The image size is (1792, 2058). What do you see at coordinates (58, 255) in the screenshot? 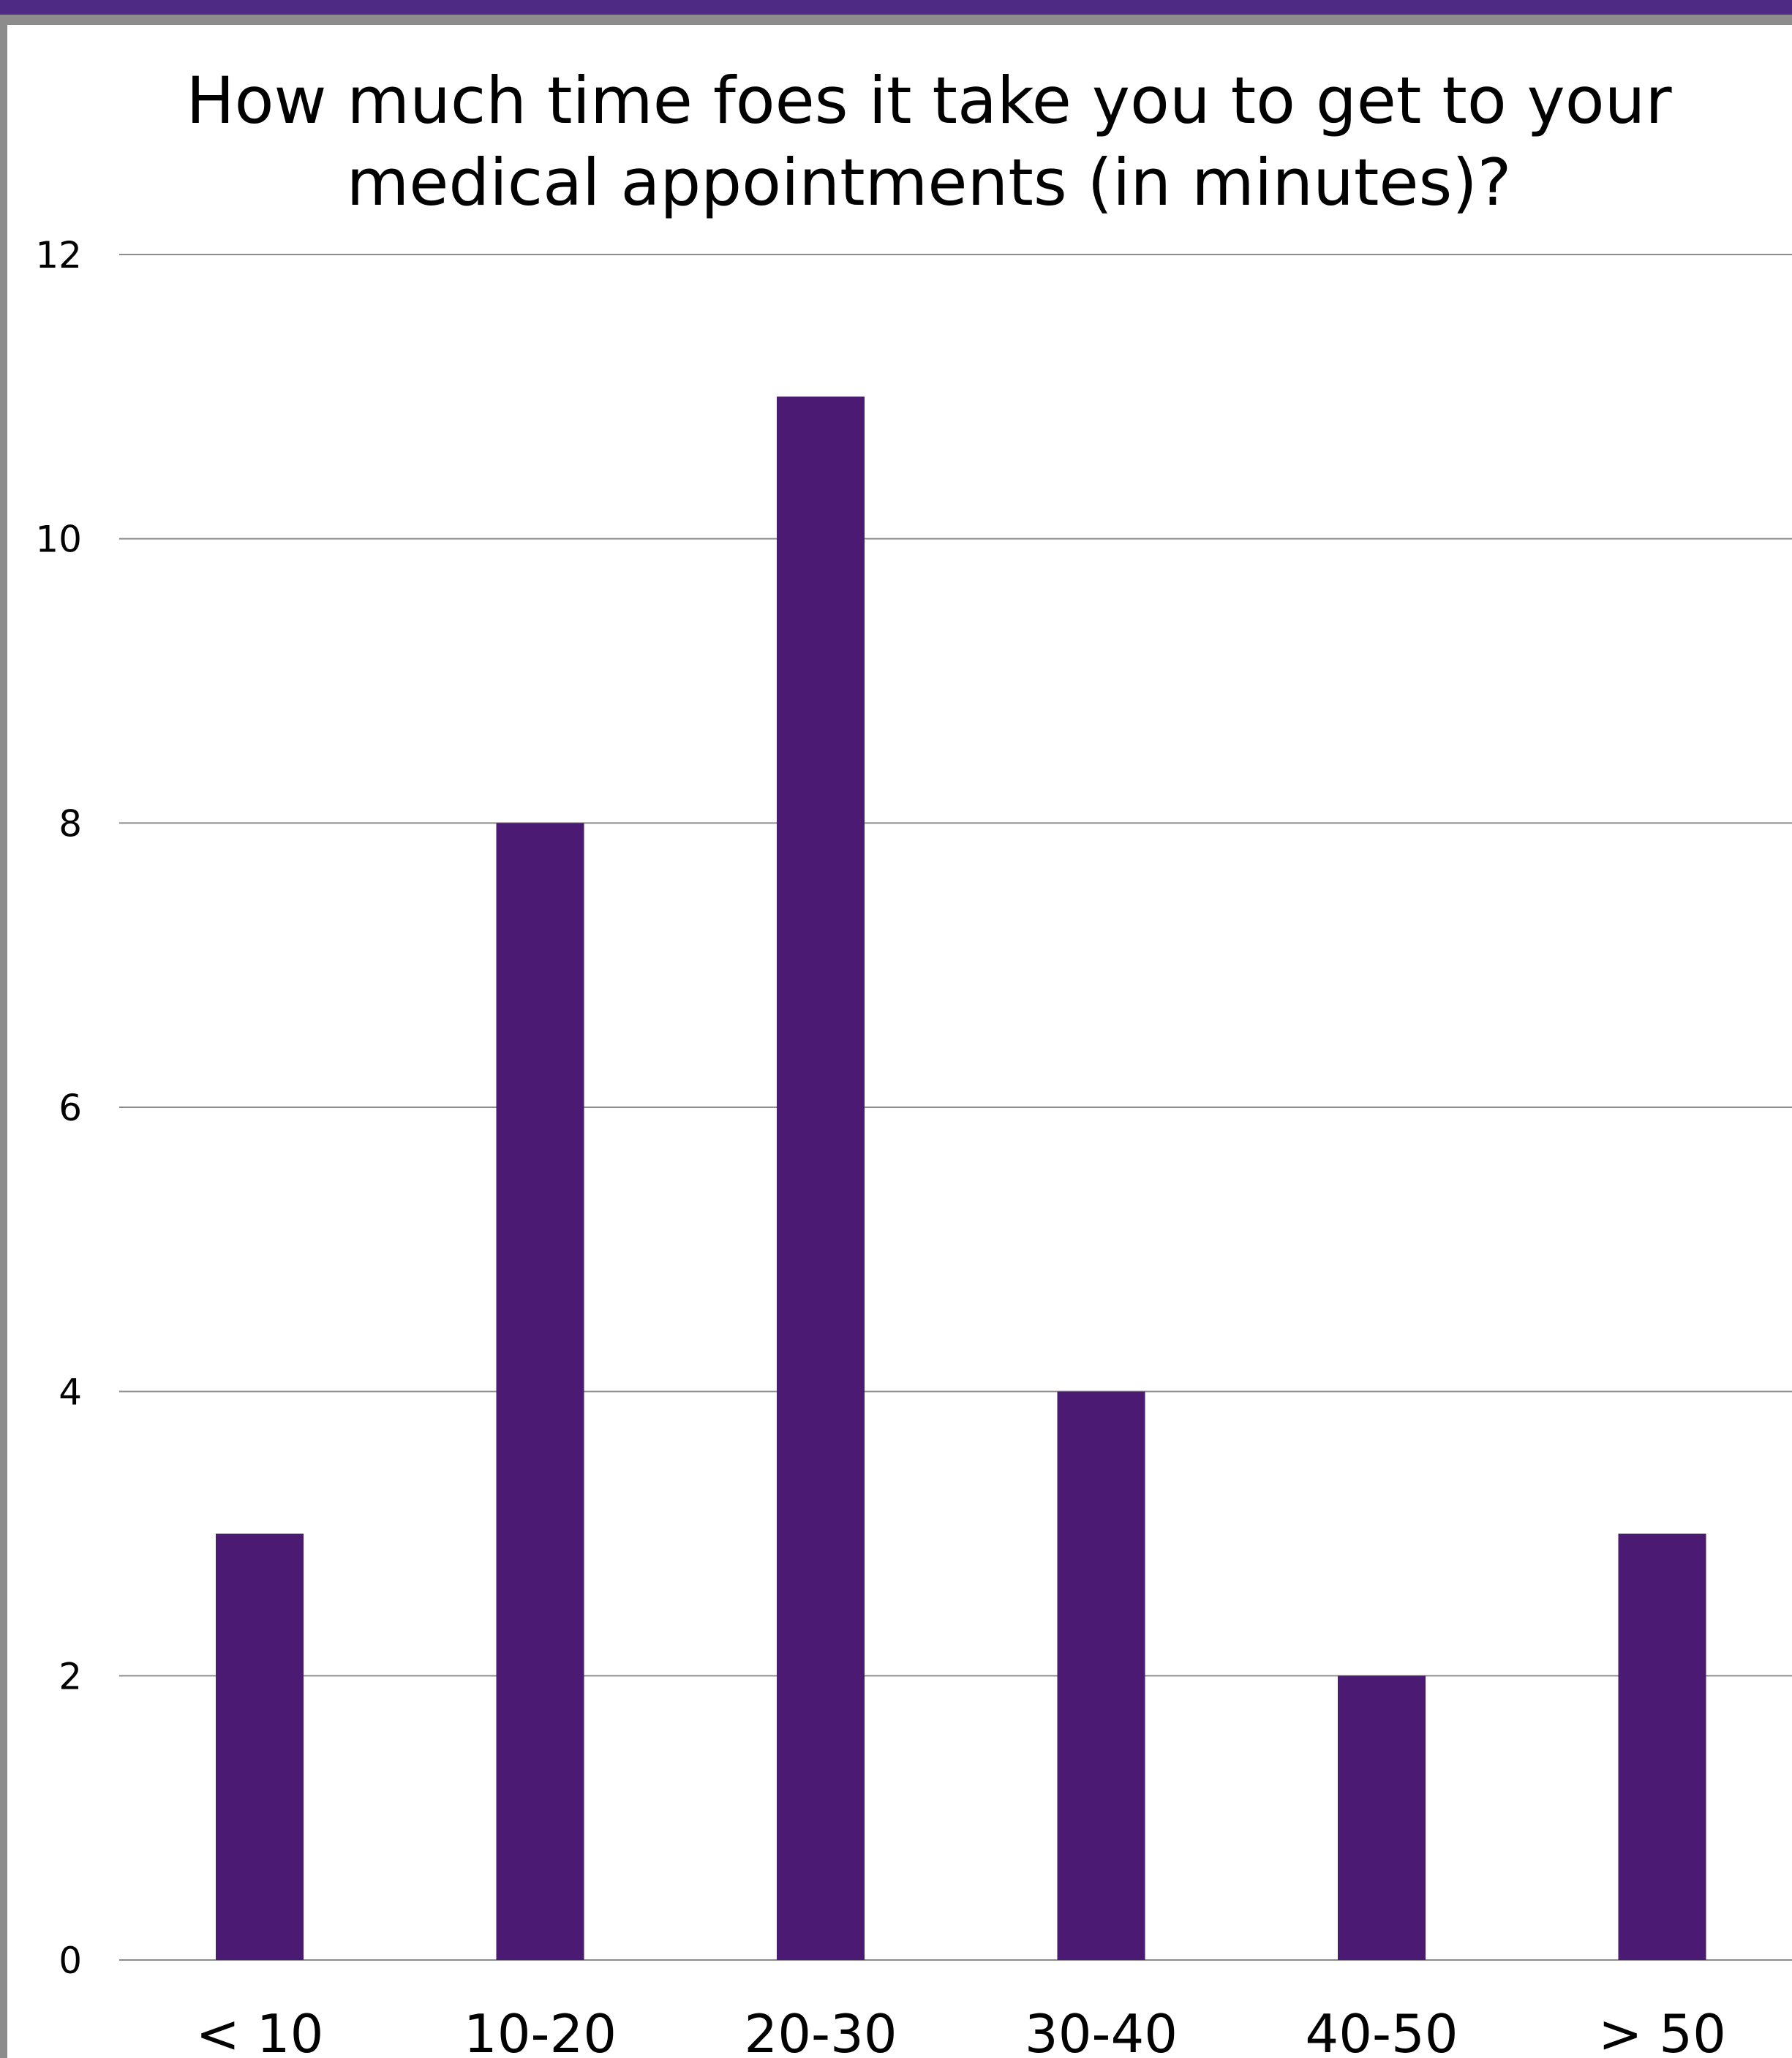
I see `y-tick-label: 12` at bounding box center [58, 255].